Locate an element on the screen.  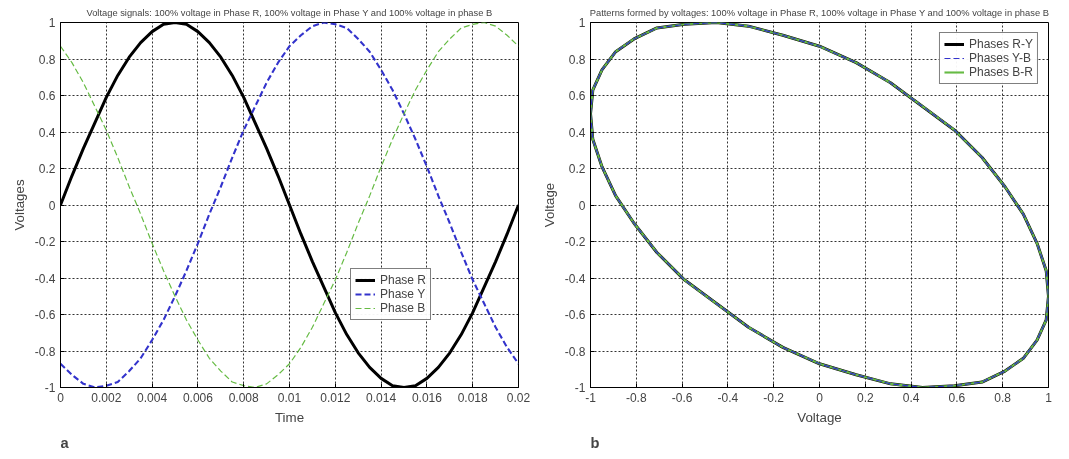
legend-label: Phases R-Y is located at coordinates (1000, 44).